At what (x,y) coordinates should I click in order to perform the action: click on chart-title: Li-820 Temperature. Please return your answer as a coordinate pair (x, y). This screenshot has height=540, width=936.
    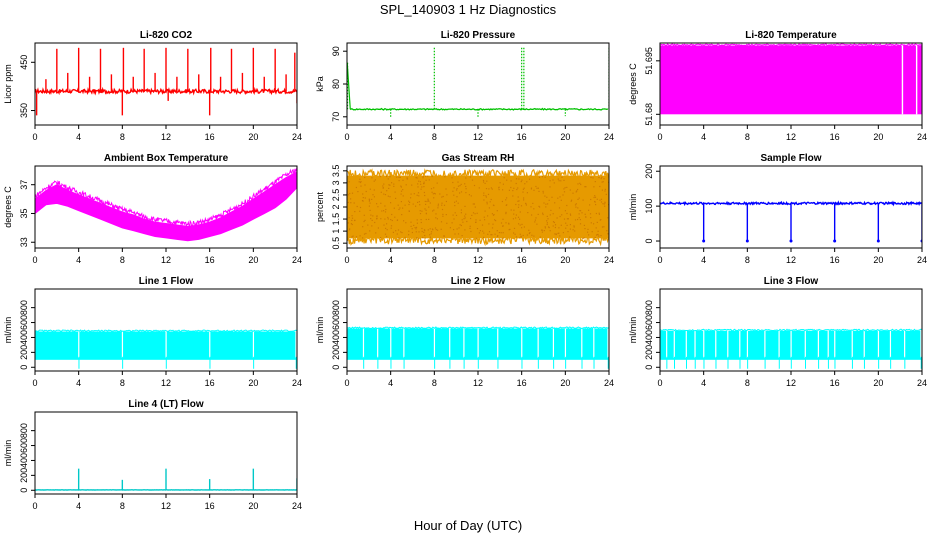
    Looking at the image, I should click on (791, 35).